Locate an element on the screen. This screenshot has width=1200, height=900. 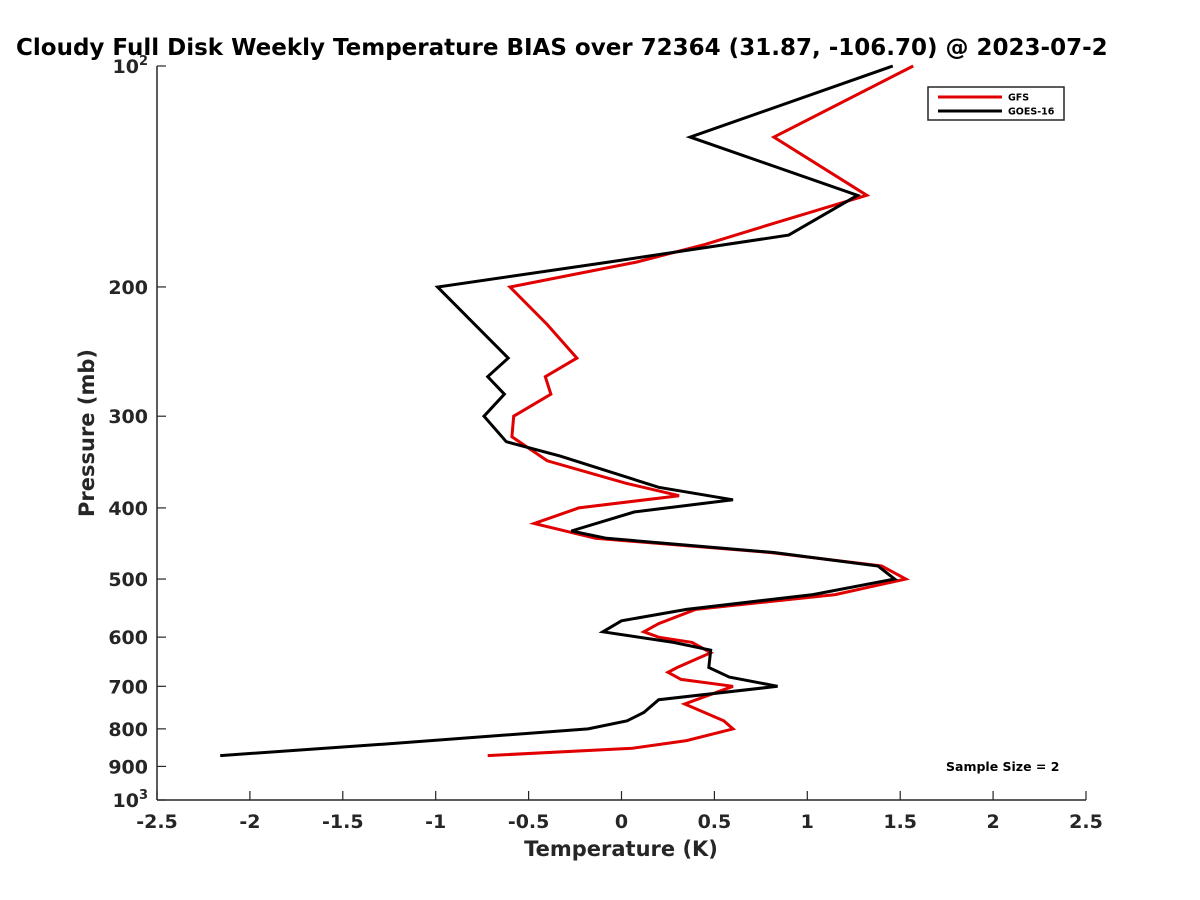
x-tick-label: 0 is located at coordinates (621, 822).